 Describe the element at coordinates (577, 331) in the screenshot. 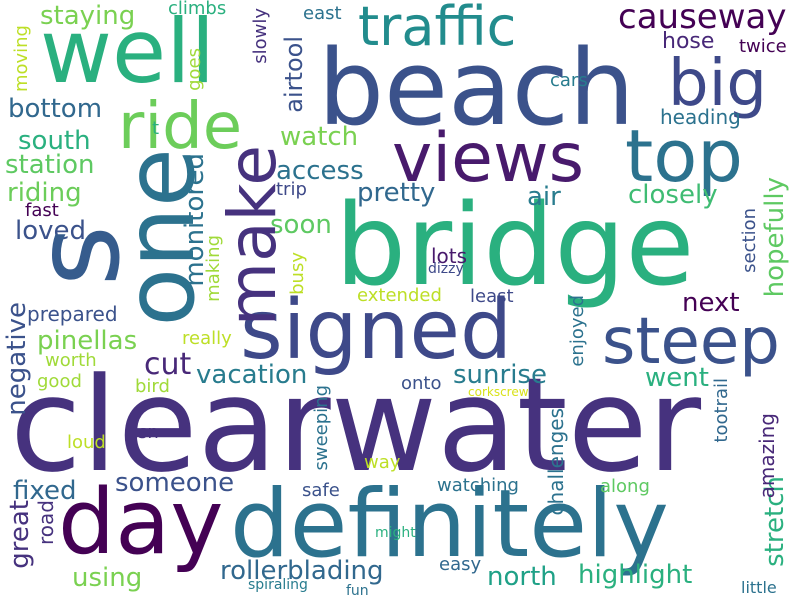

I see `word-enjoyed: enjoyed` at that location.